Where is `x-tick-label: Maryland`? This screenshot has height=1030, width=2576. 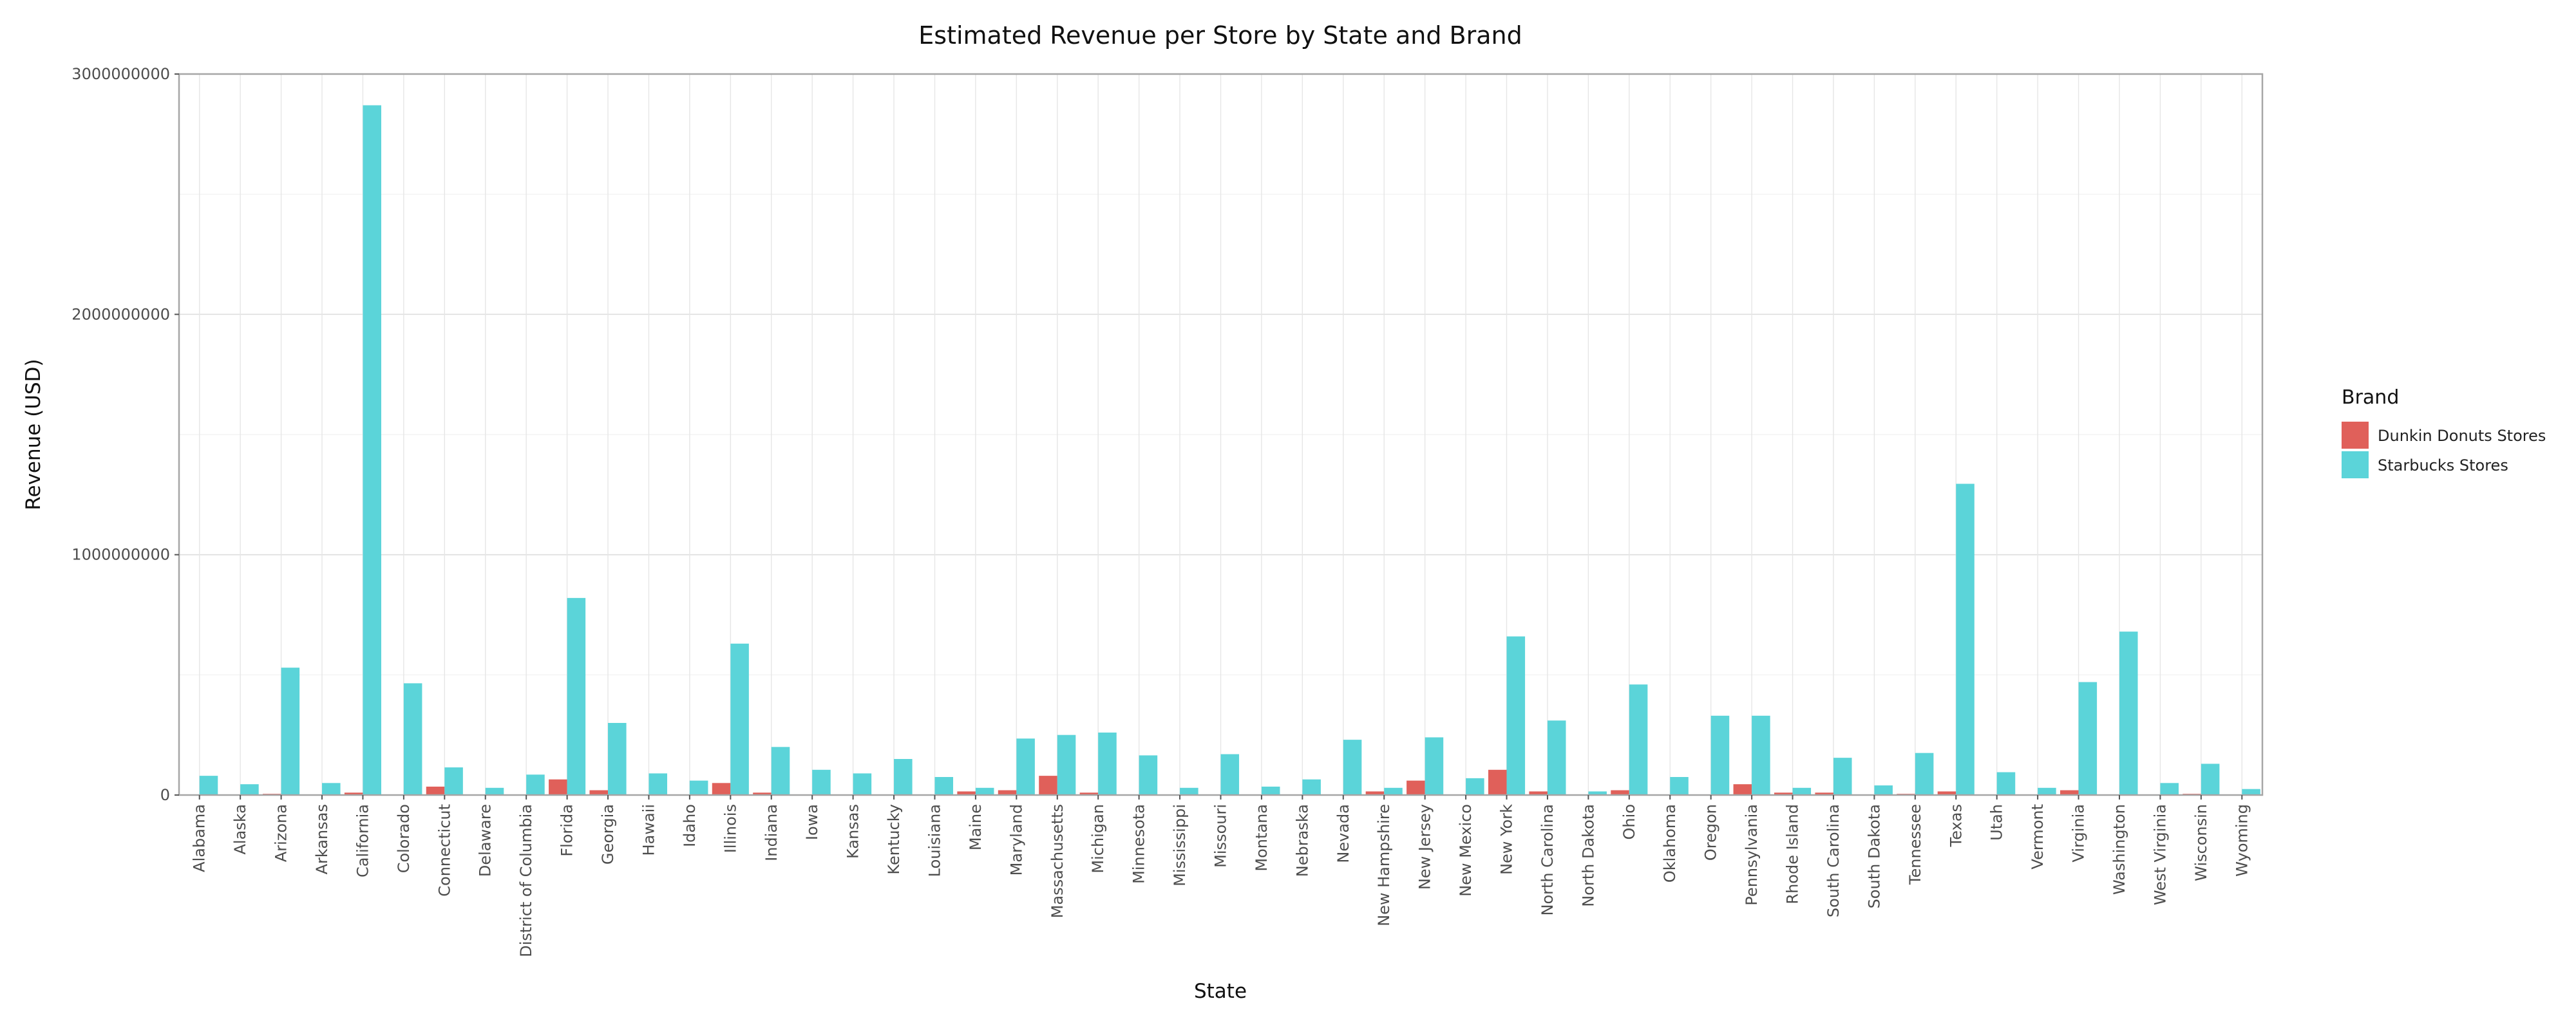
x-tick-label: Maryland is located at coordinates (1016, 840).